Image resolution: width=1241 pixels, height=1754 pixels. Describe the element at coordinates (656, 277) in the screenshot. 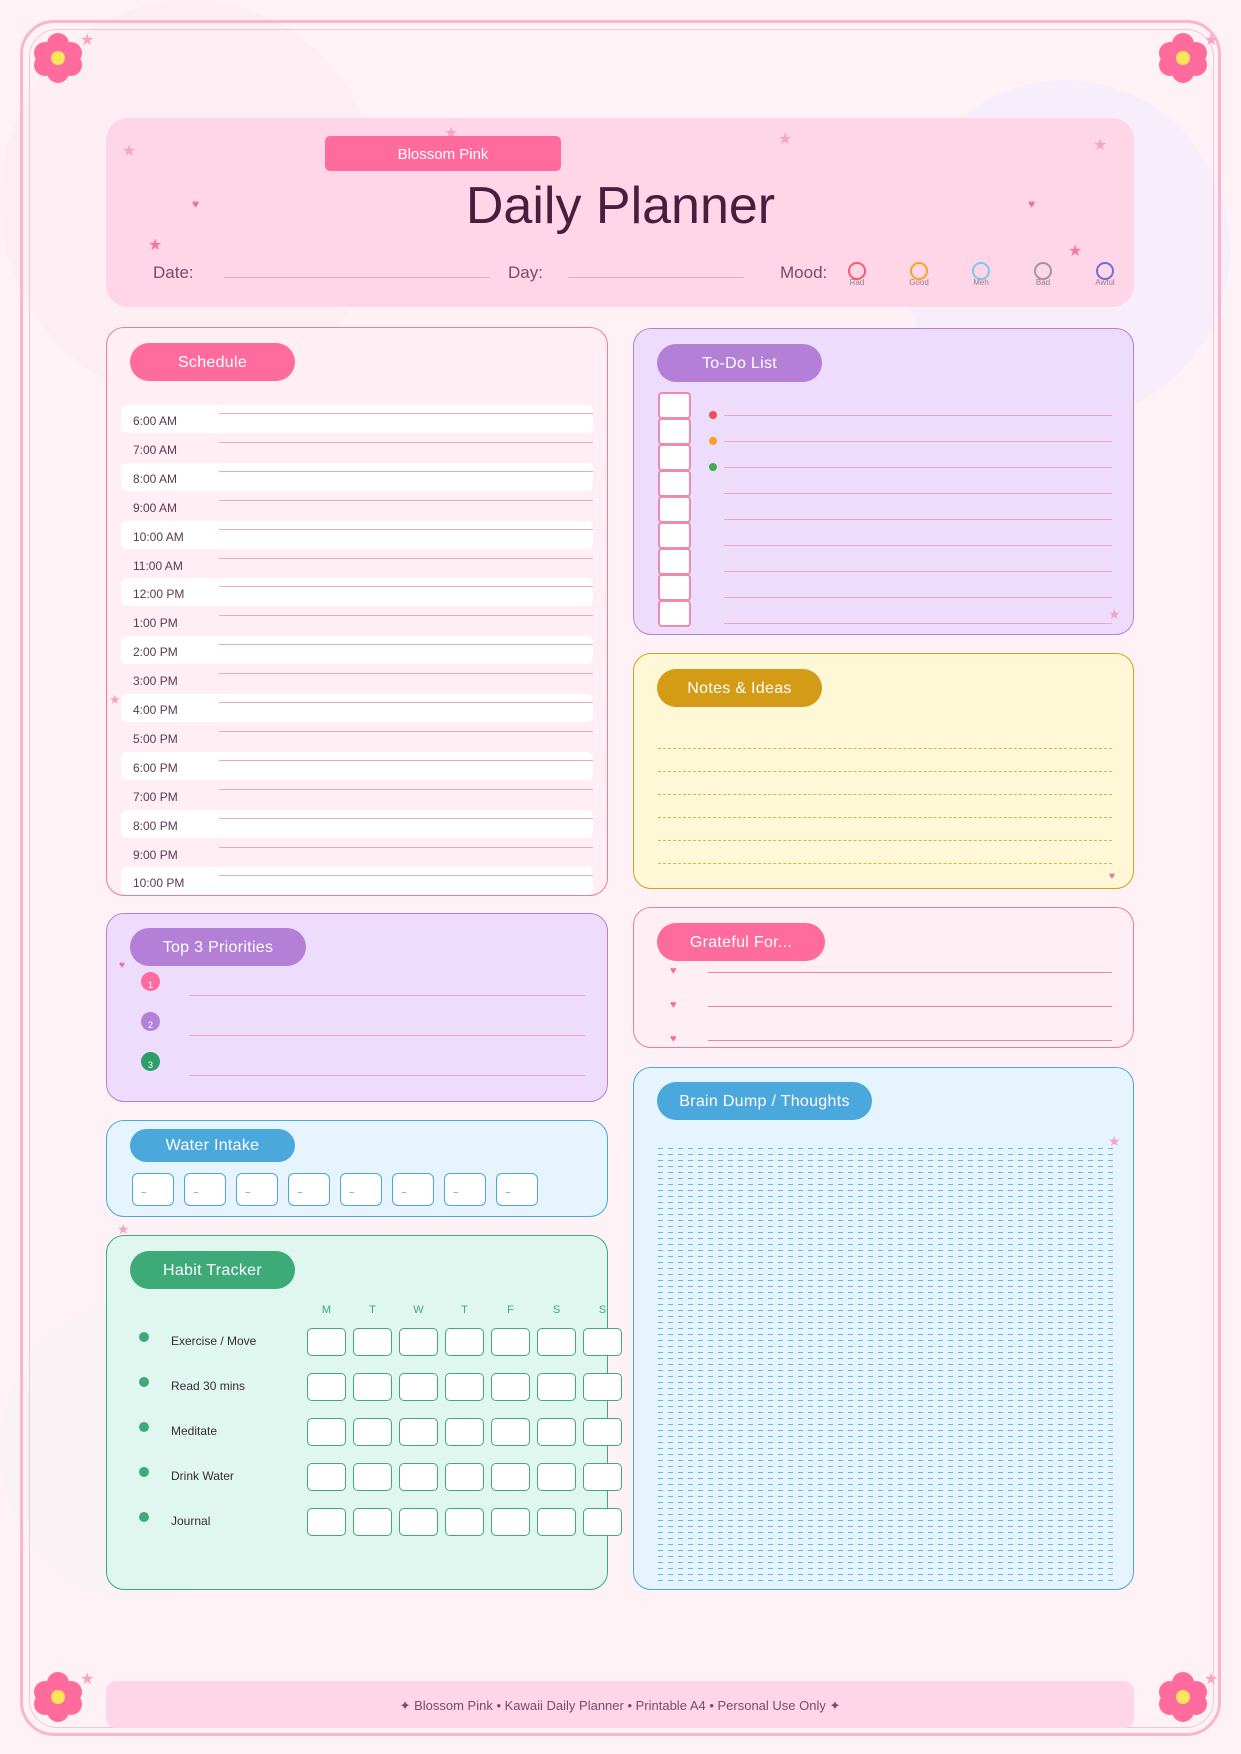

I see `day-field` at that location.